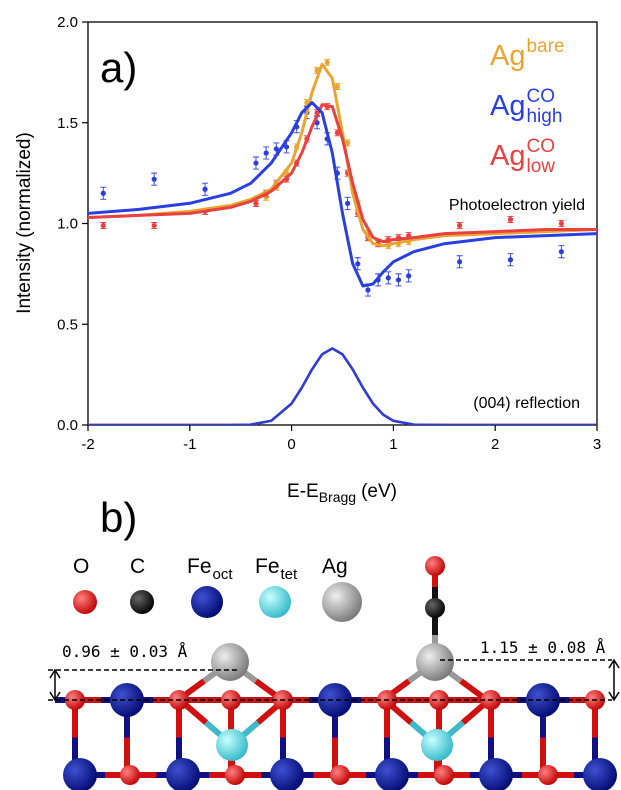 The image size is (621, 790). What do you see at coordinates (337, 497) in the screenshot?
I see `x-label-subscript: Bragg` at bounding box center [337, 497].